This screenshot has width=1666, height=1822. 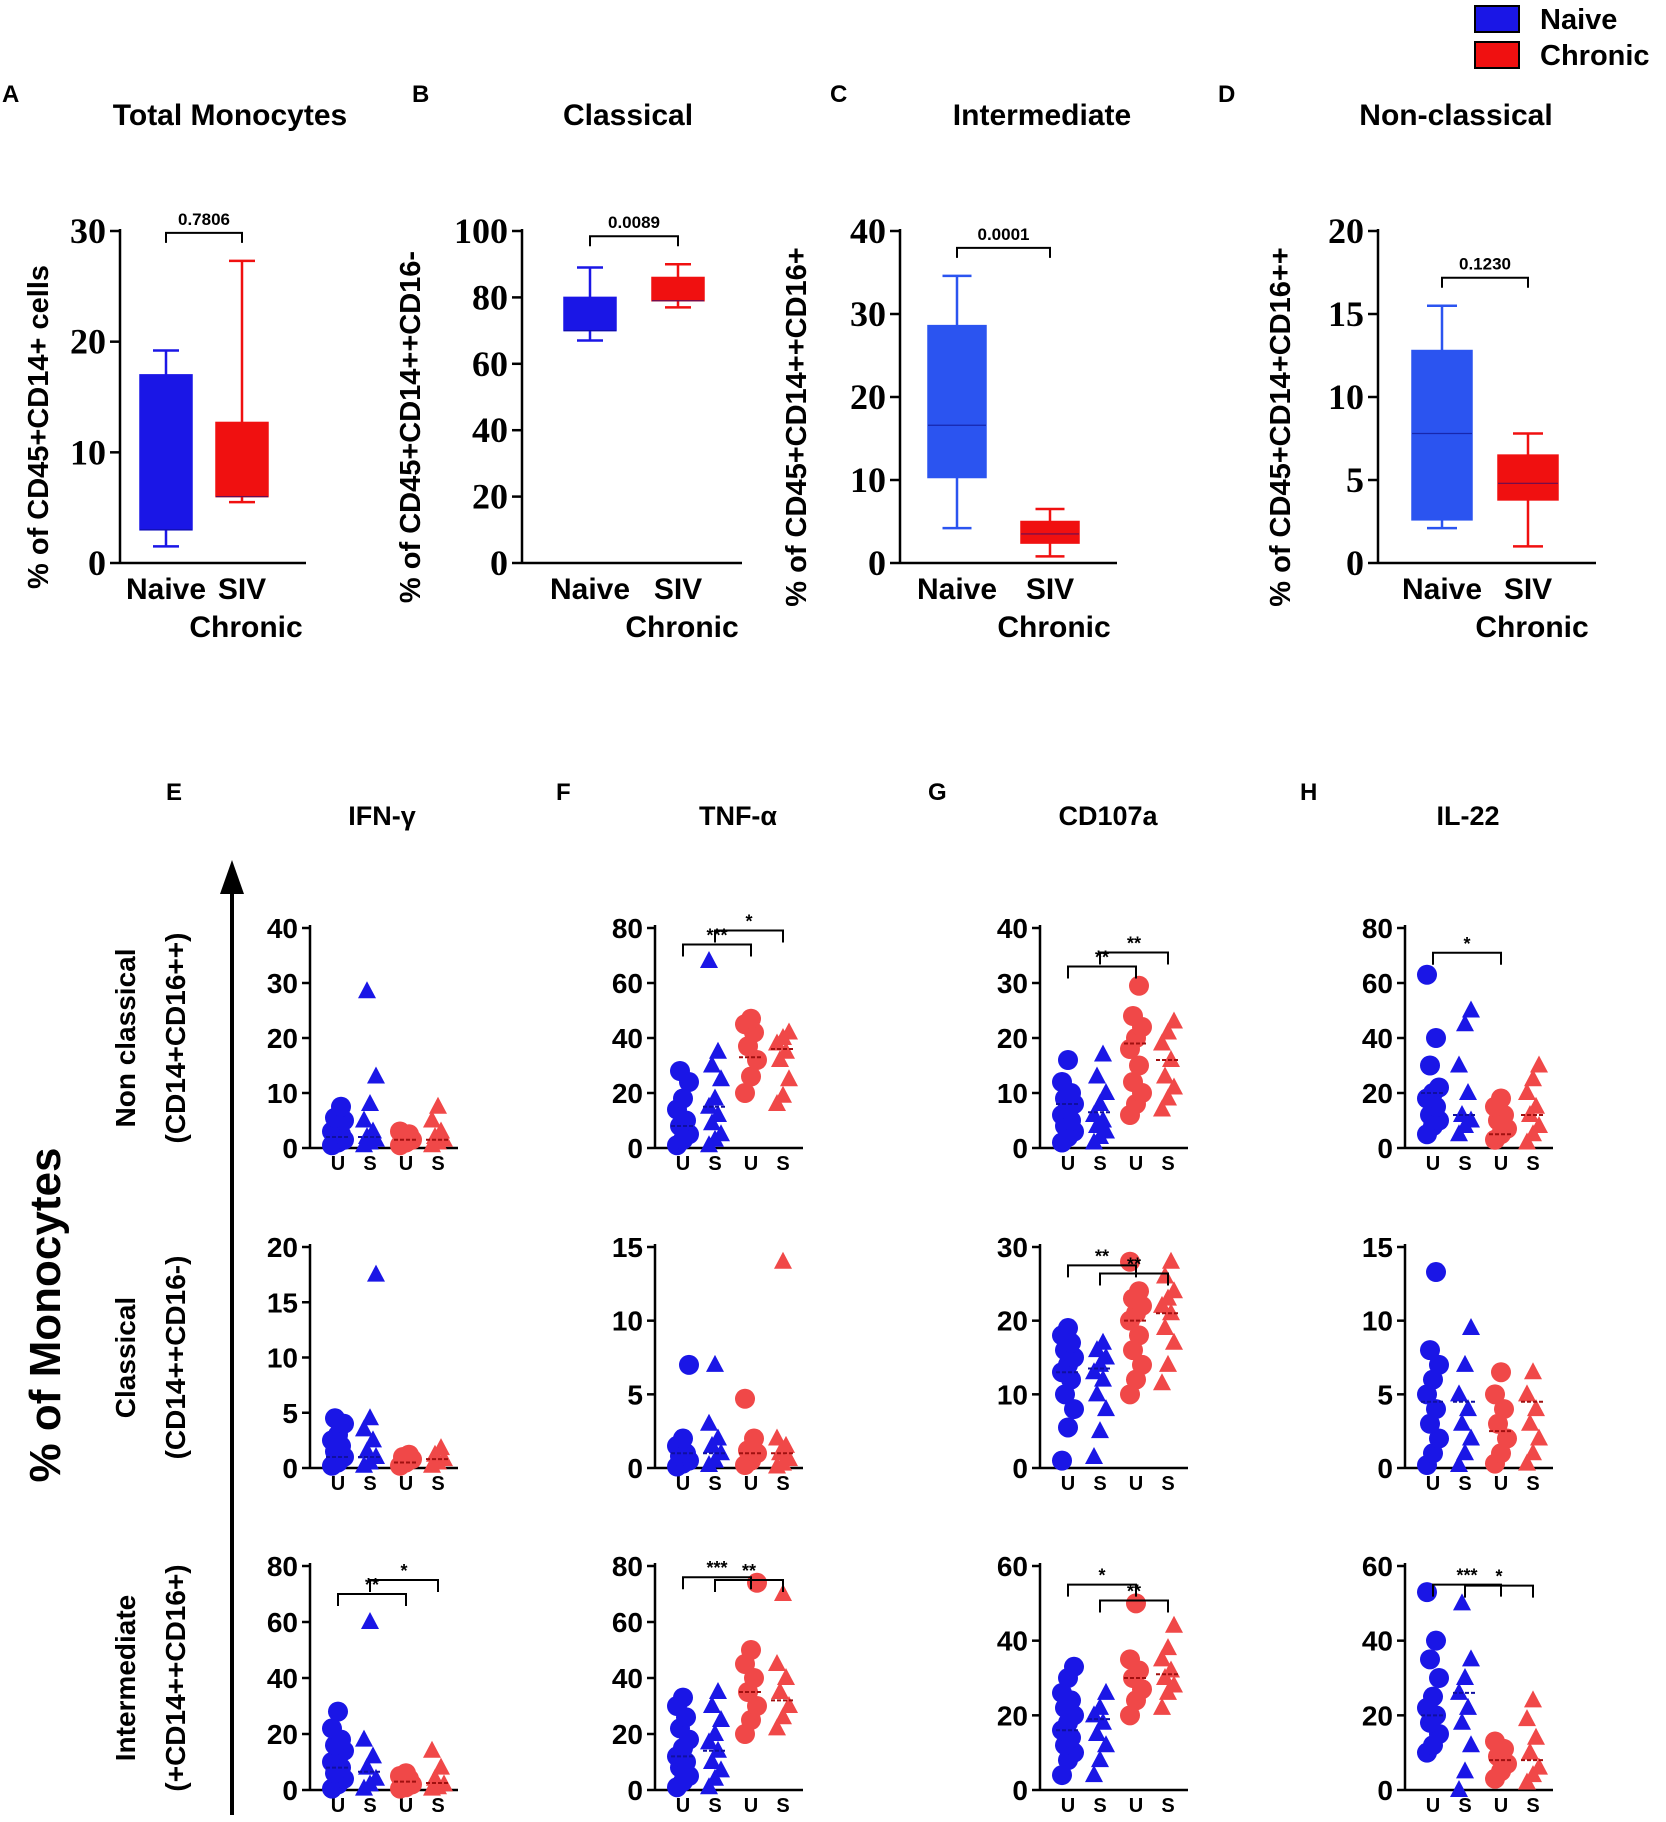 What do you see at coordinates (1442, 417) in the screenshot?
I see `box-naive` at bounding box center [1442, 417].